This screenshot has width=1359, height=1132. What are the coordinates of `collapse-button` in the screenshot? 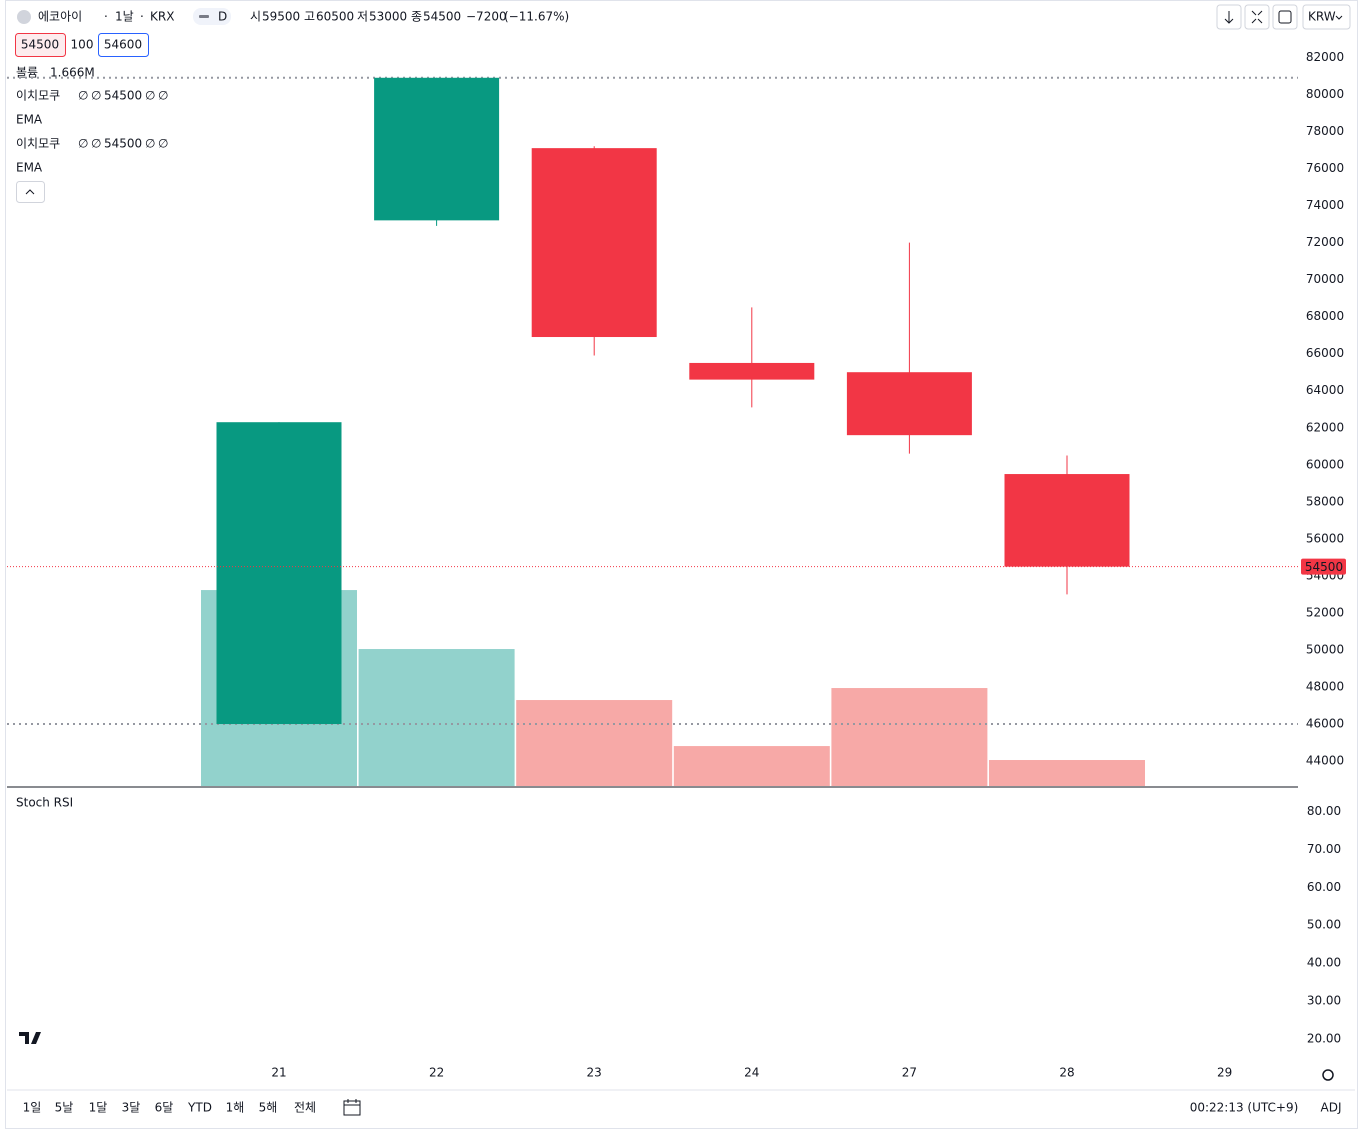 It's located at (1257, 17).